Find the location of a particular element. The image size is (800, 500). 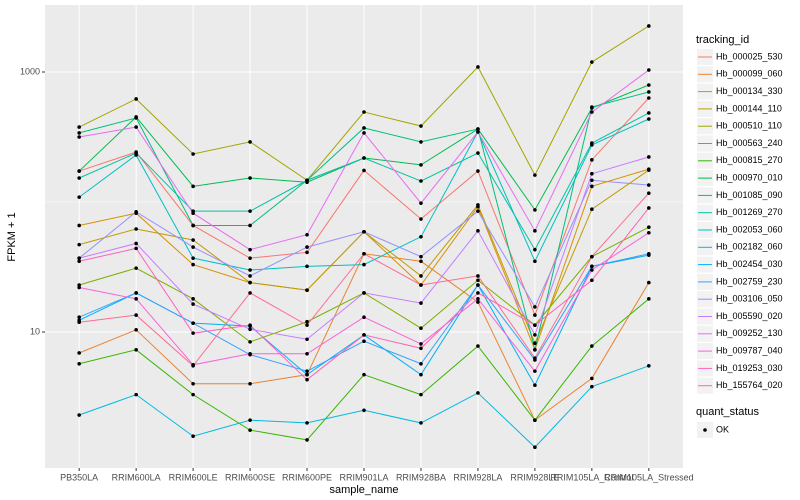

legend-label: Hb_000025_530 is located at coordinates (749, 56).